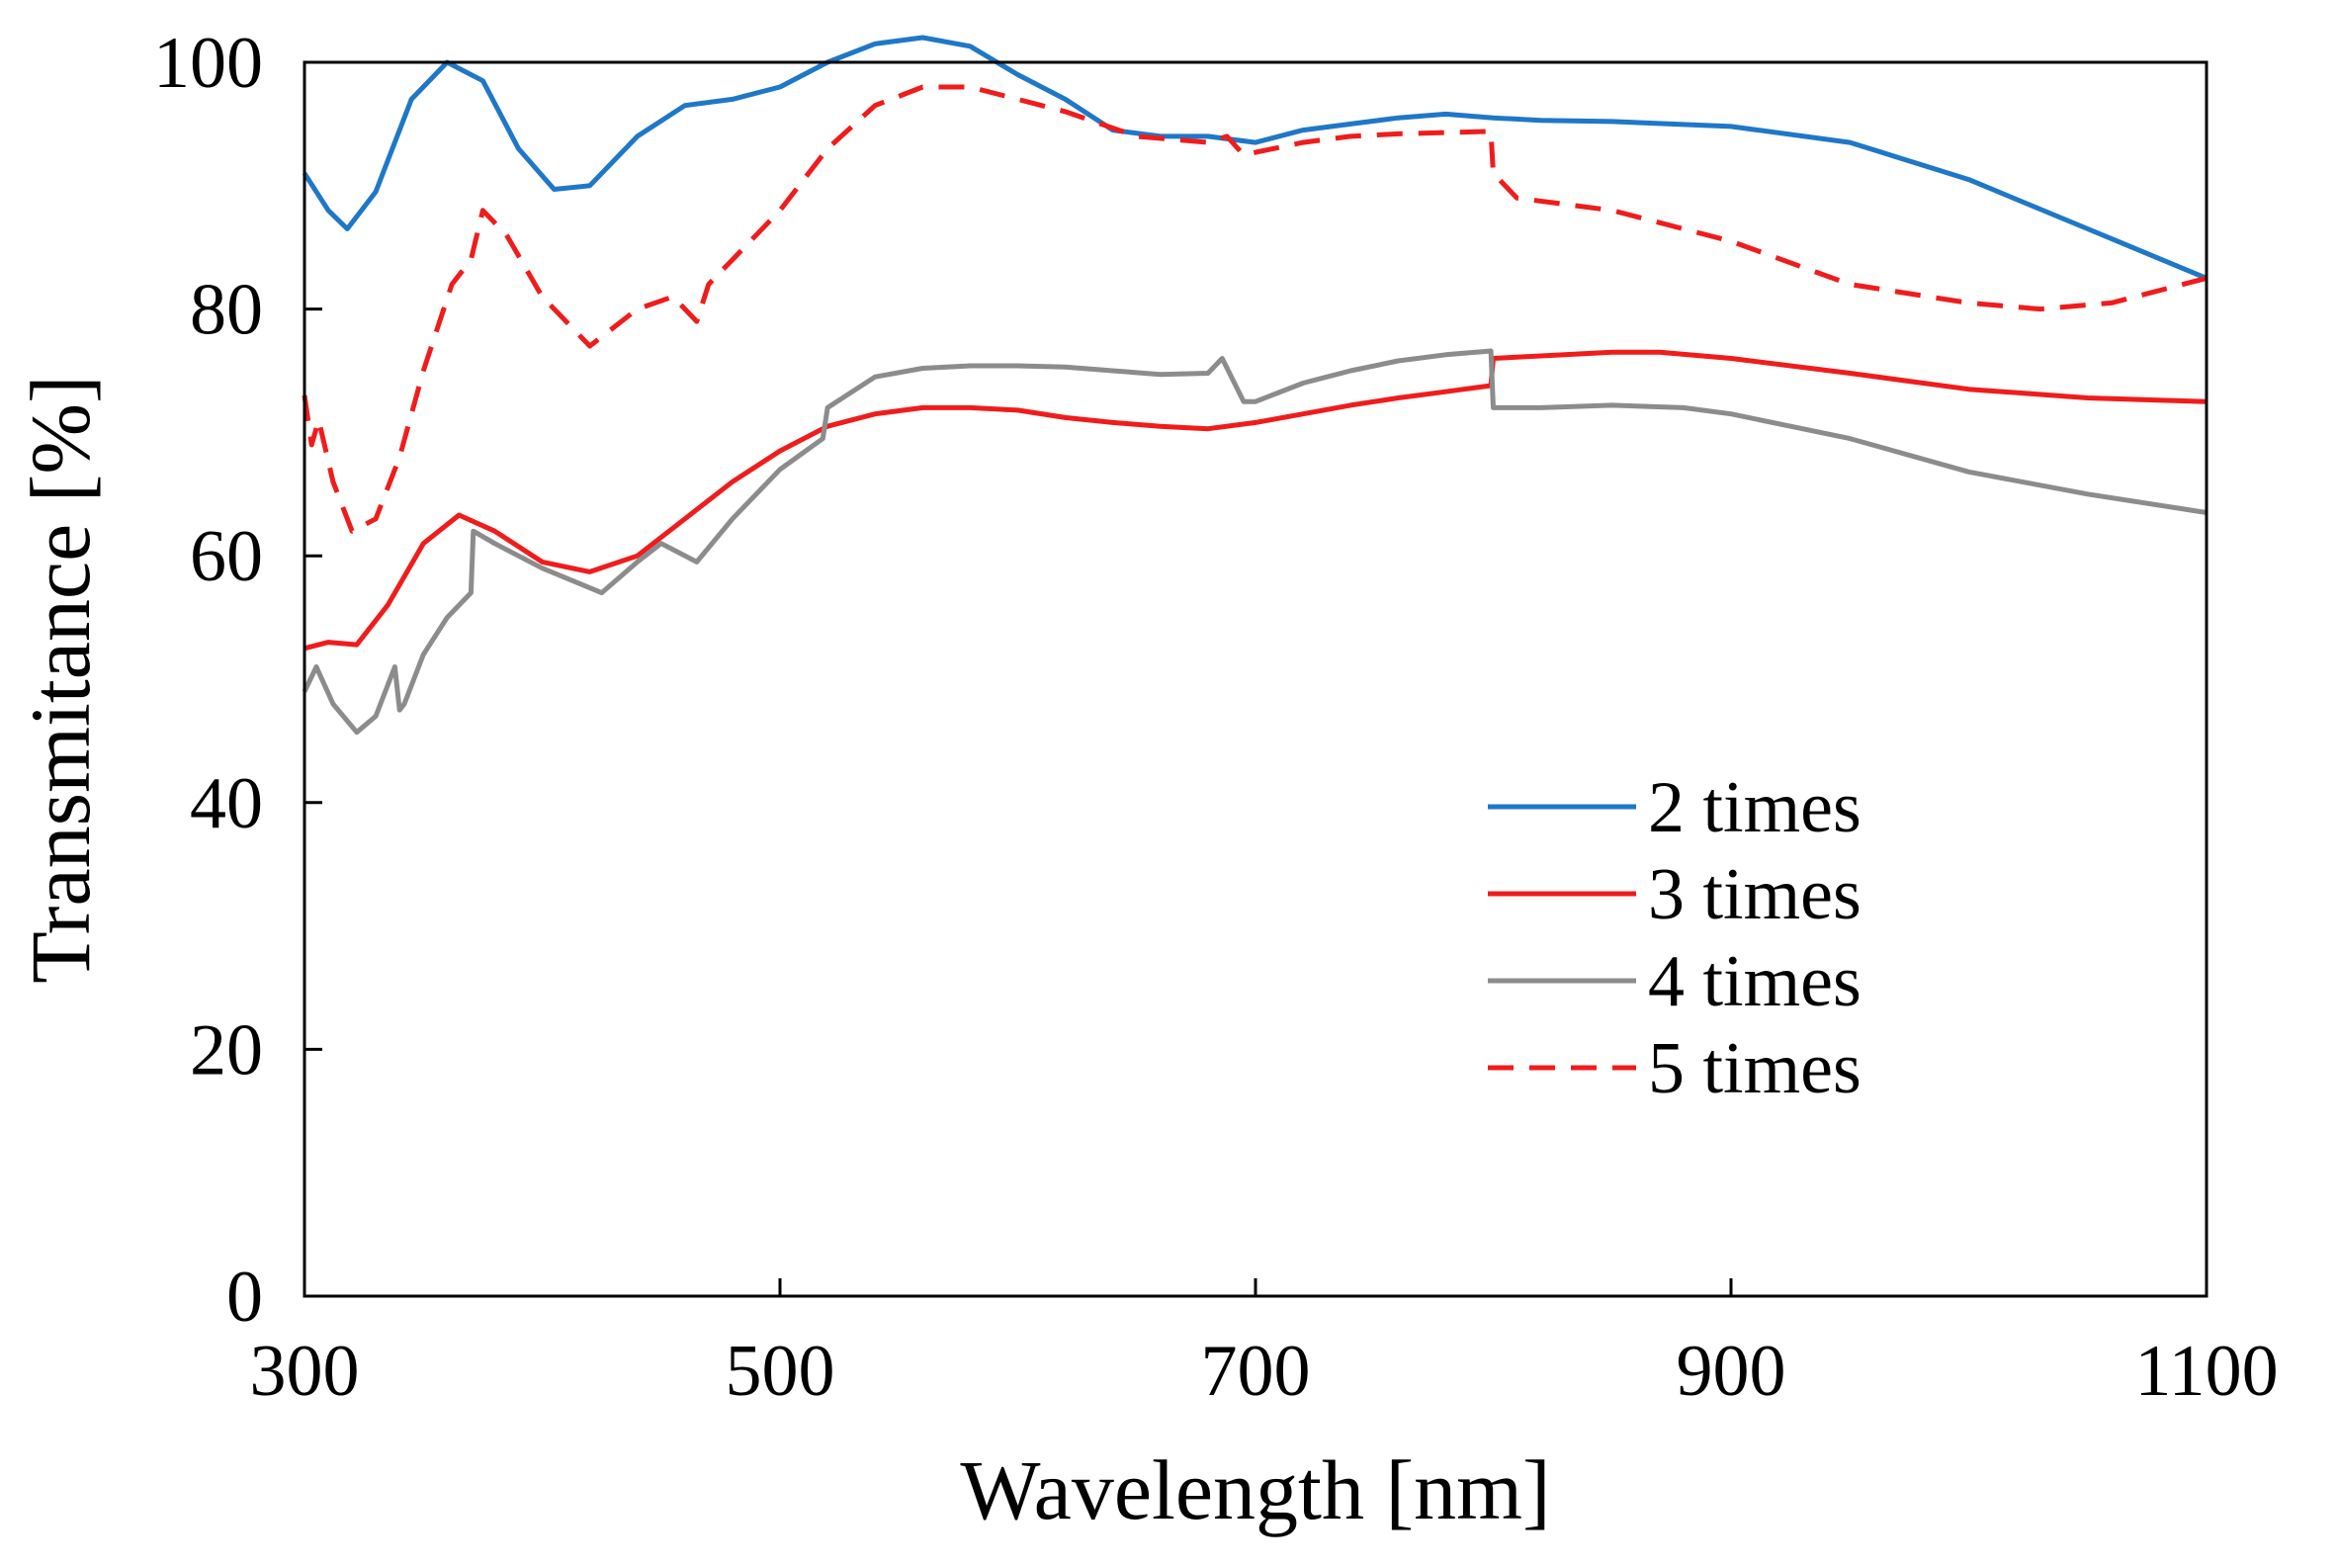  What do you see at coordinates (208, 63) in the screenshot?
I see `y-tick-label-100: 100` at bounding box center [208, 63].